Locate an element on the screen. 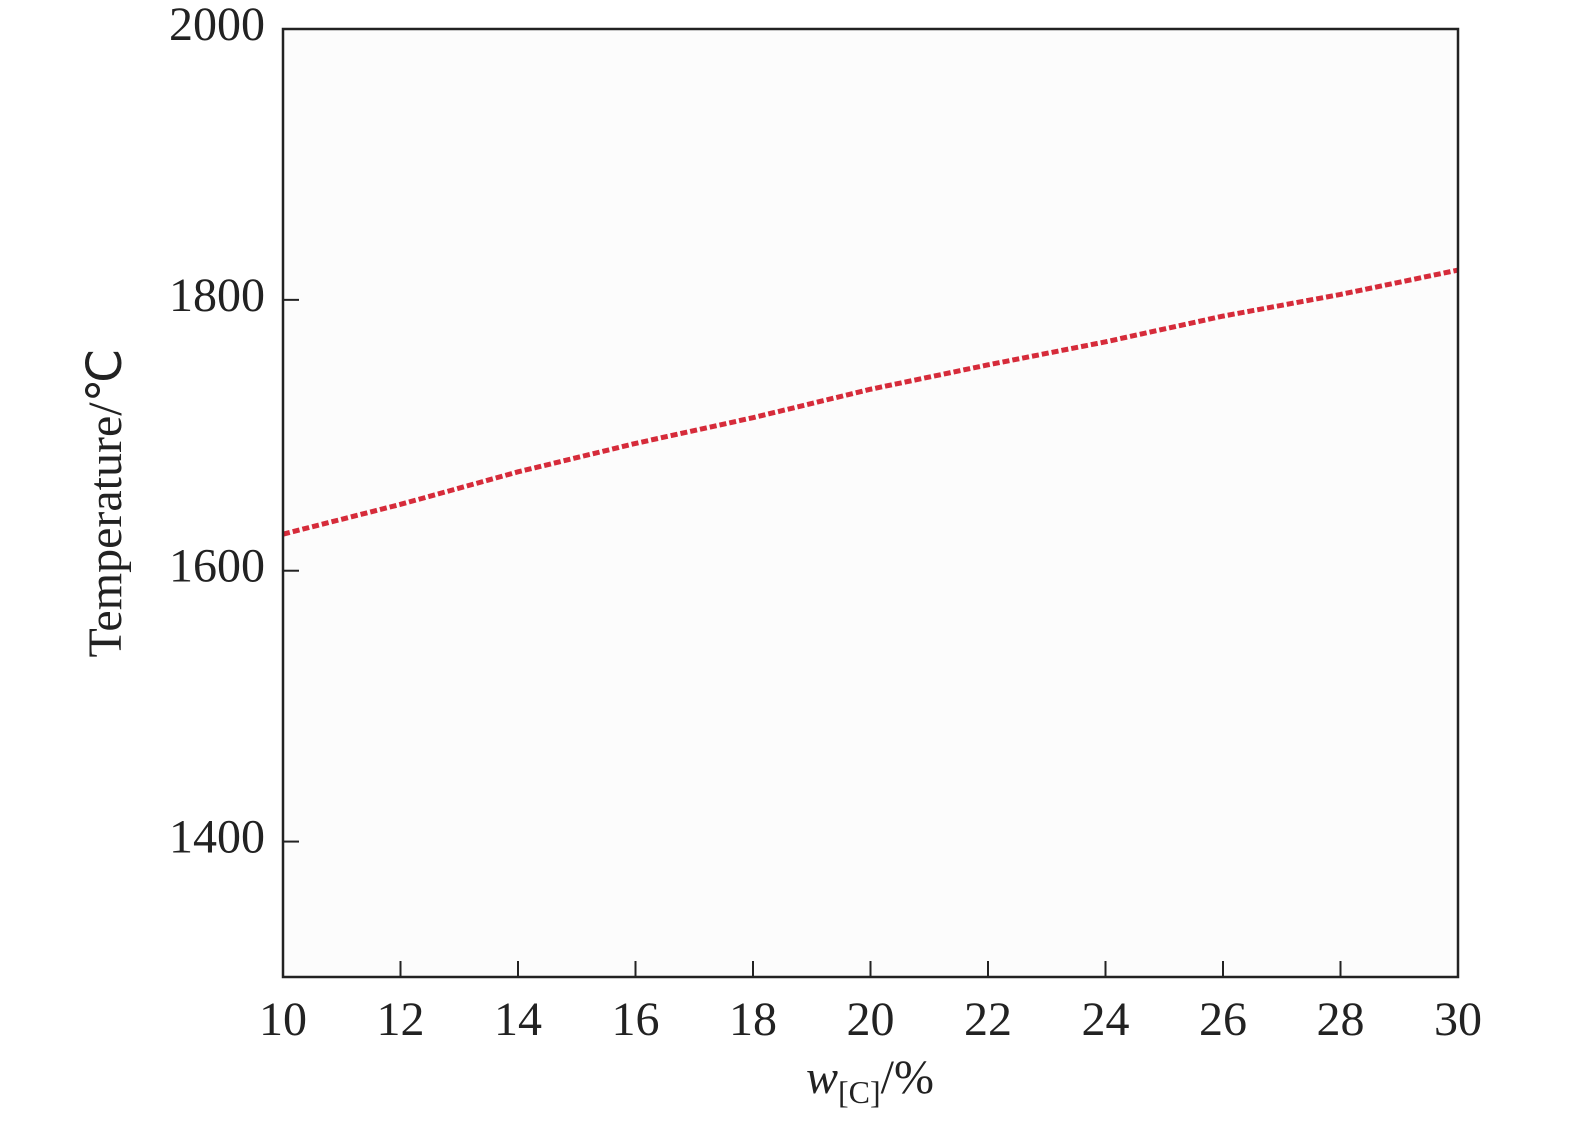 This screenshot has width=1575, height=1133. x-tick-label: 16 is located at coordinates (636, 1019).